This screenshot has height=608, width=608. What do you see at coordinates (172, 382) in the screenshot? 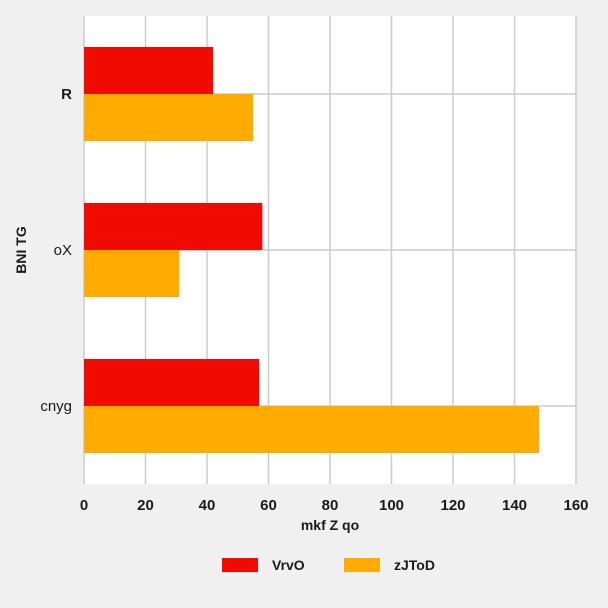
I see `bar-VrvO-cnyg` at bounding box center [172, 382].